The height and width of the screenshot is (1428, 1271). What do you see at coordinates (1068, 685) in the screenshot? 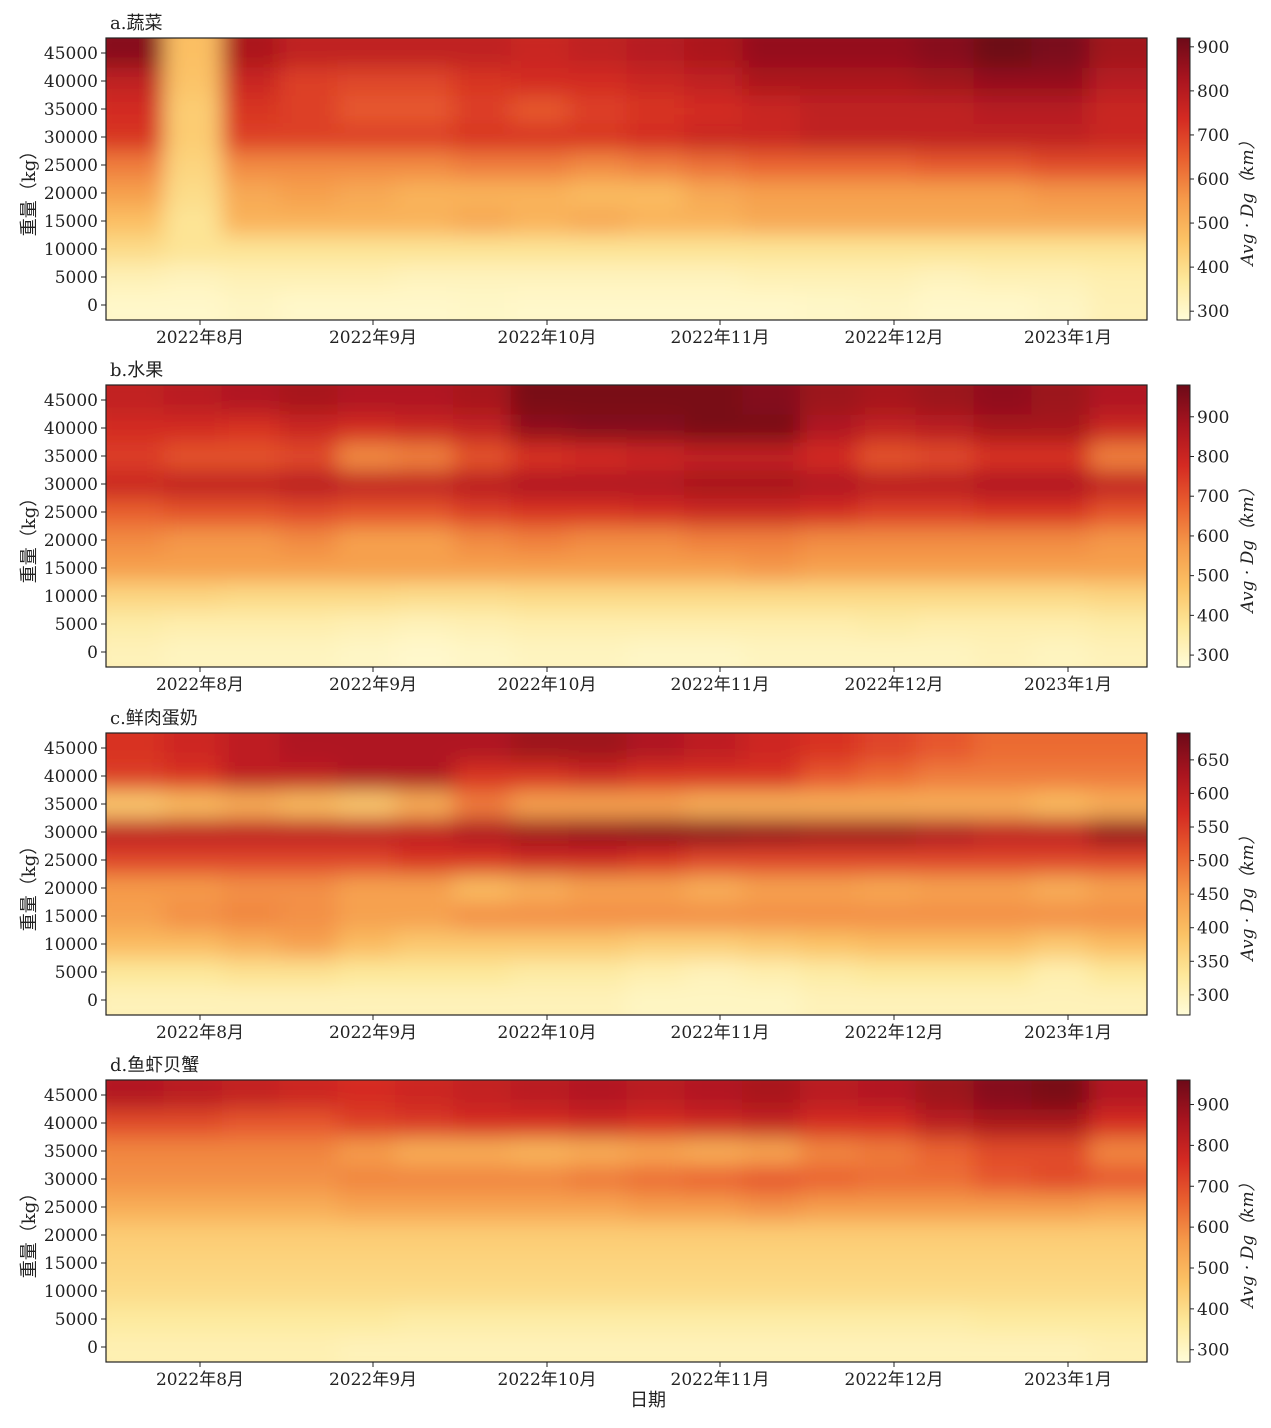
I see `x-tick-label: 2023年1月` at bounding box center [1068, 685].